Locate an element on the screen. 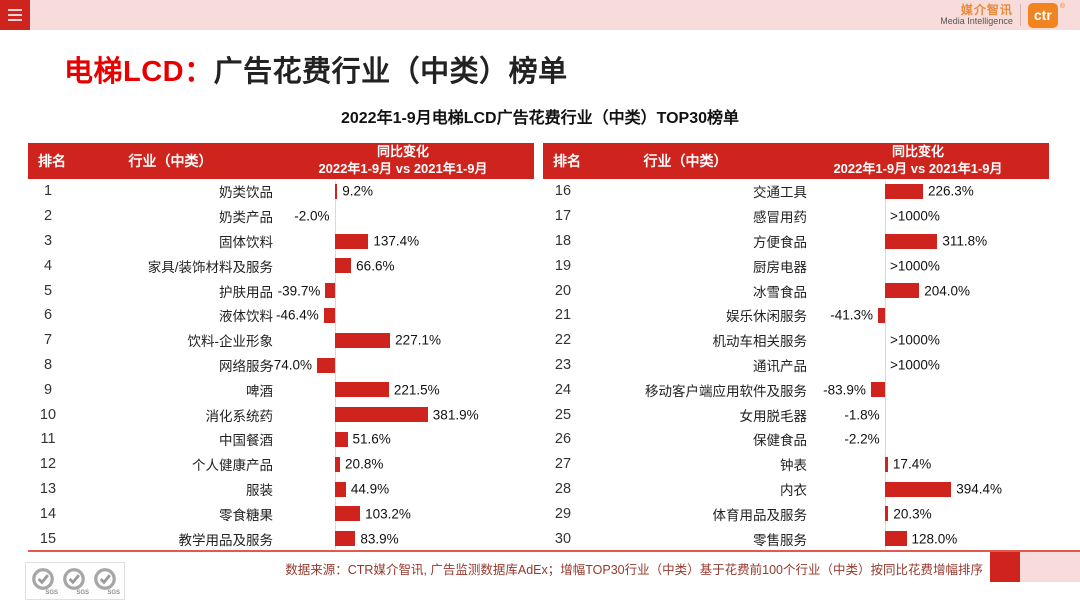 The image size is (1080, 608). change-value: 44.9% is located at coordinates (370, 489).